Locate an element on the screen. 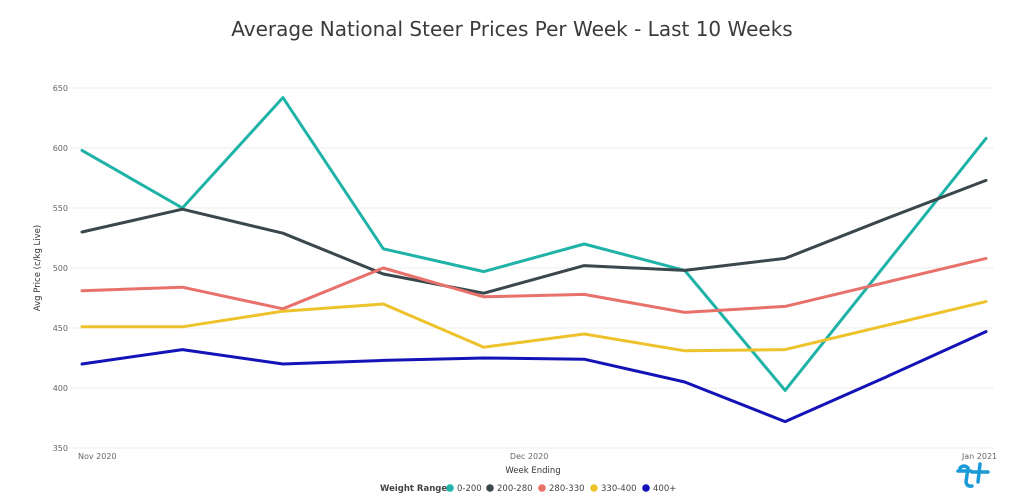 This screenshot has height=499, width=1024. legend-item-label: 200-280 is located at coordinates (515, 489).